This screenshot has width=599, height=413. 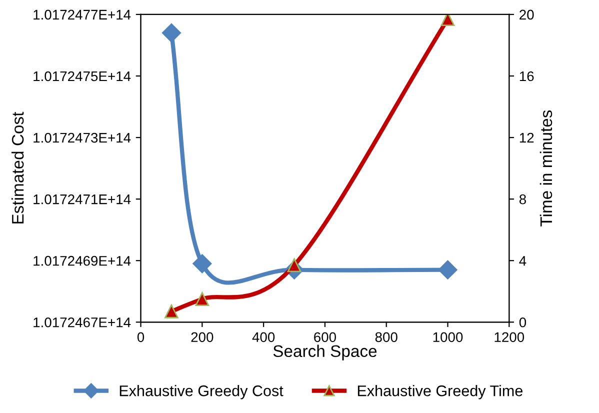 I want to click on y-tick-label: 1.0172471E+14, so click(x=82, y=199).